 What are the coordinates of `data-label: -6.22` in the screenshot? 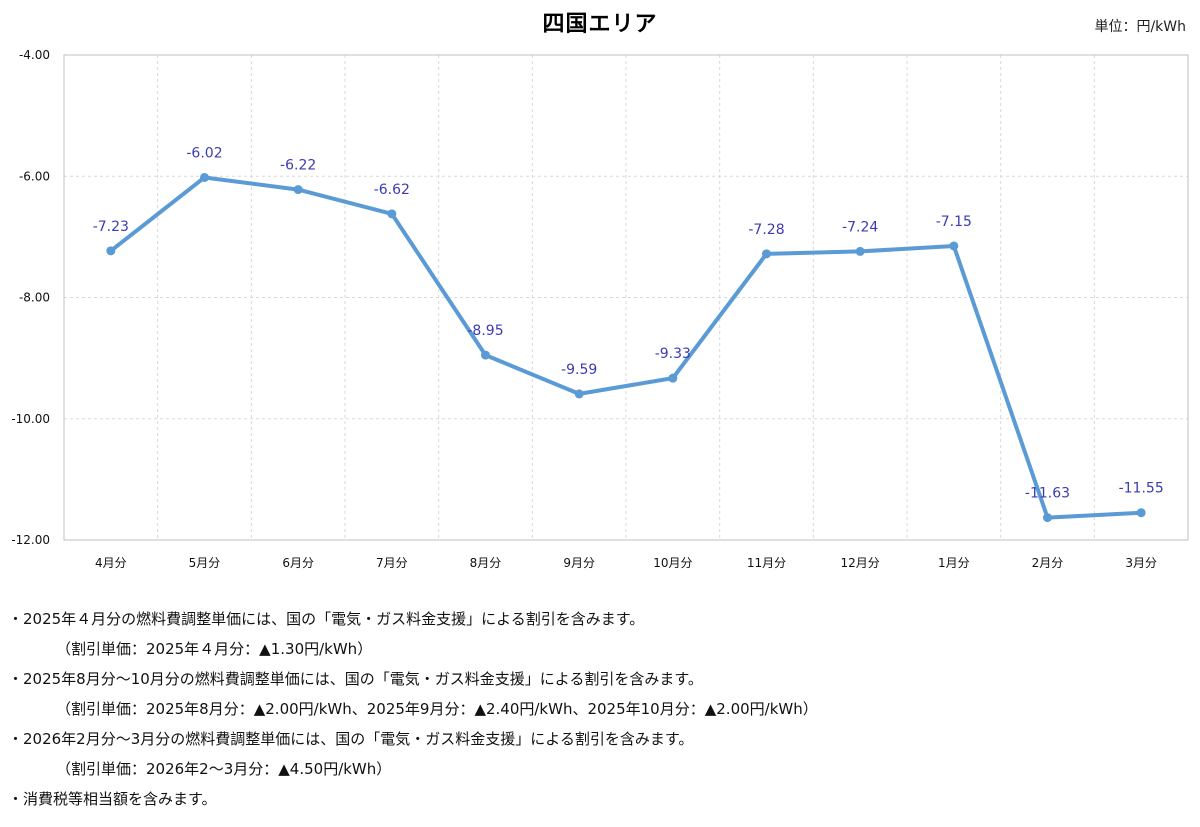 It's located at (298, 166).